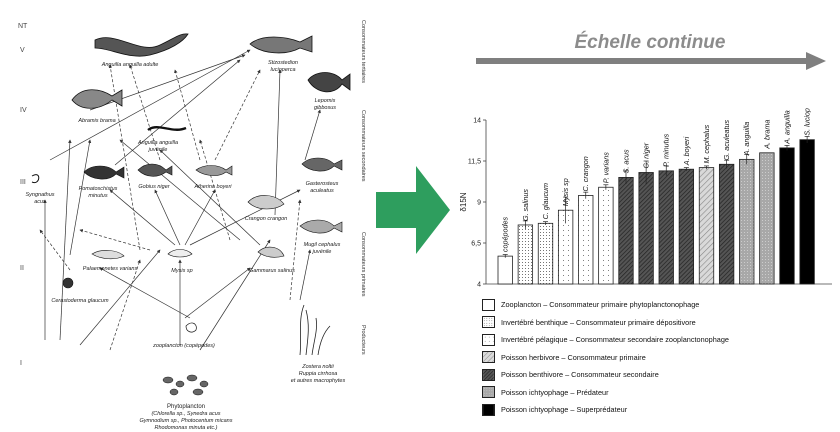 This screenshot has height=432, width=840. I want to click on species-mugil-2: juvénile, so click(322, 252).